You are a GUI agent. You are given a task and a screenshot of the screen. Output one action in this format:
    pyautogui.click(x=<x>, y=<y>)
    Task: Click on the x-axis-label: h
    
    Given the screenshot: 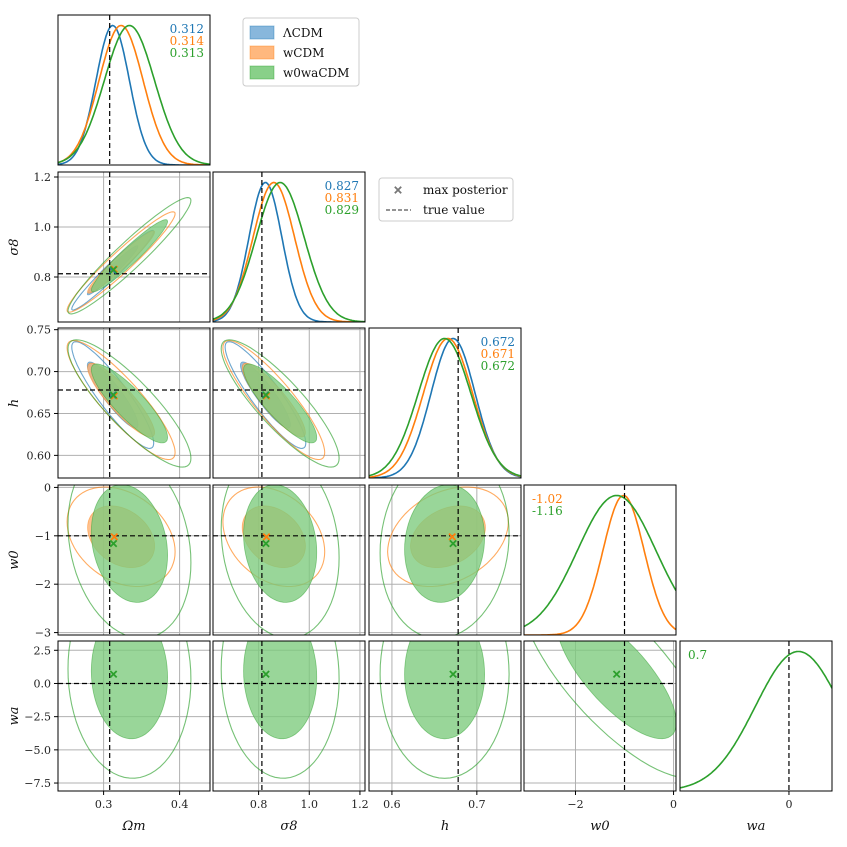 What is the action you would take?
    pyautogui.click(x=445, y=826)
    